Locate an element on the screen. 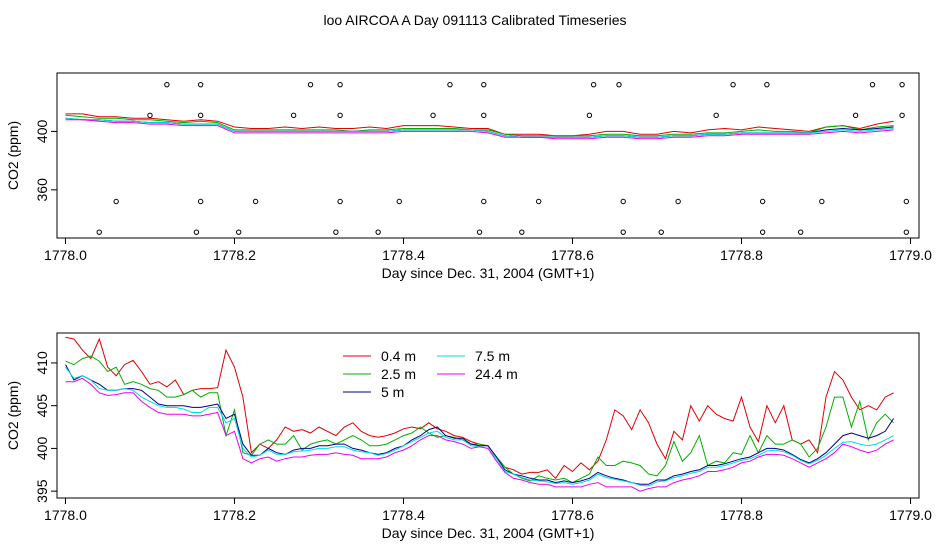 The image size is (950, 550). legend-entry: 24.4 m is located at coordinates (496, 374).